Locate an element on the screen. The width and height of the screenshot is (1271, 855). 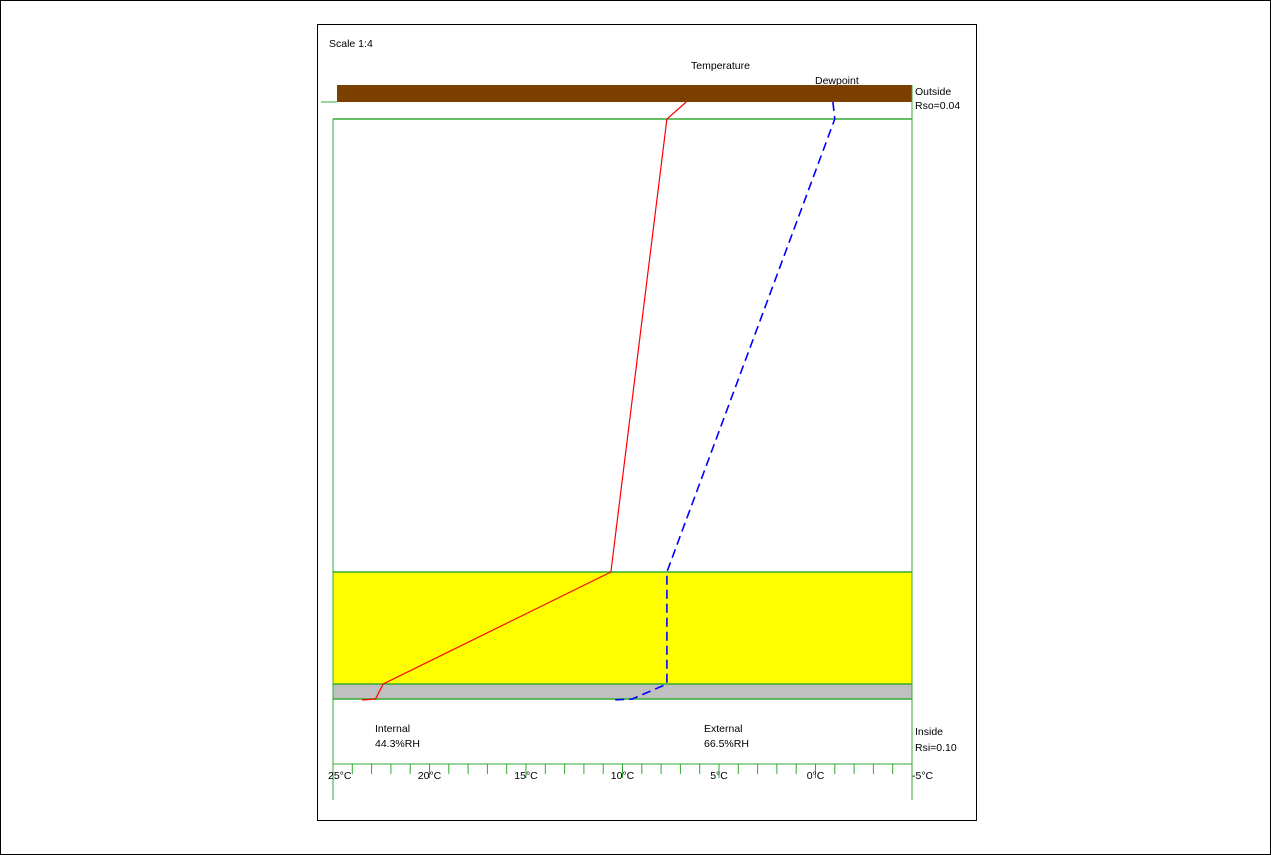
outside-label: Outside is located at coordinates (933, 92).